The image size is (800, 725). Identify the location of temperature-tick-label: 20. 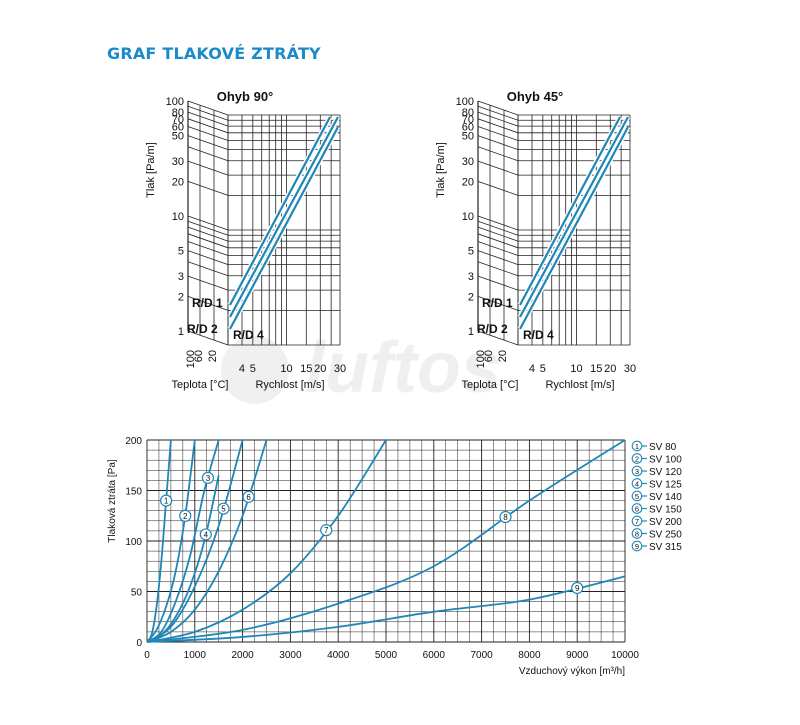
(503, 356).